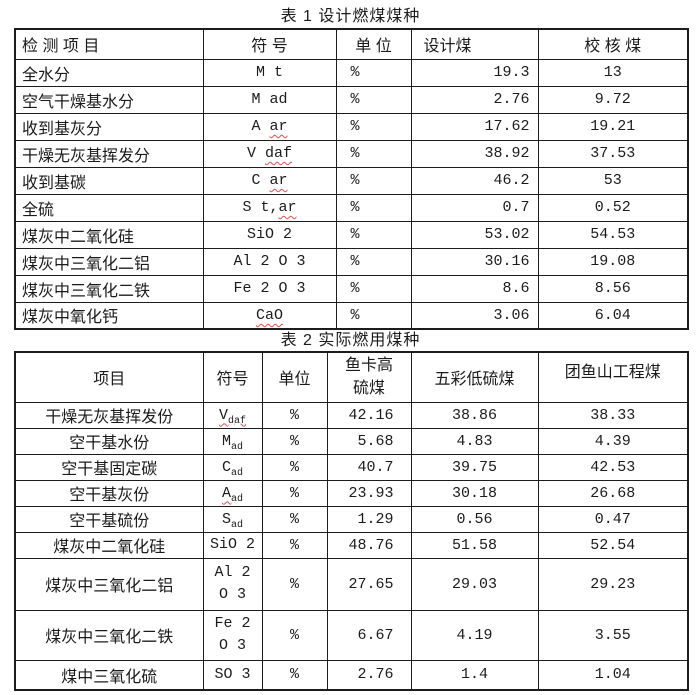 Image resolution: width=697 pixels, height=695 pixels. What do you see at coordinates (369, 635) in the screenshot?
I see `cell-yuka-value: 6.67` at bounding box center [369, 635].